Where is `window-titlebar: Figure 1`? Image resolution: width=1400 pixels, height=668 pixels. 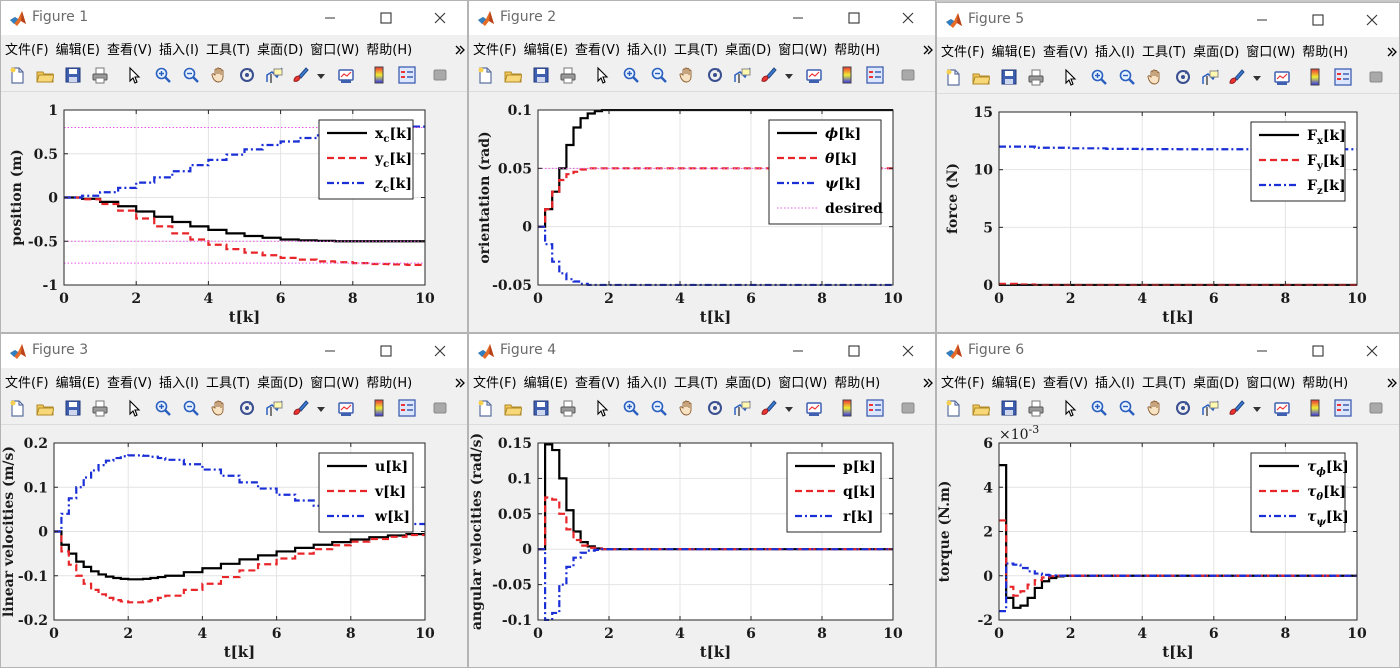 window-titlebar: Figure 1 is located at coordinates (234, 18).